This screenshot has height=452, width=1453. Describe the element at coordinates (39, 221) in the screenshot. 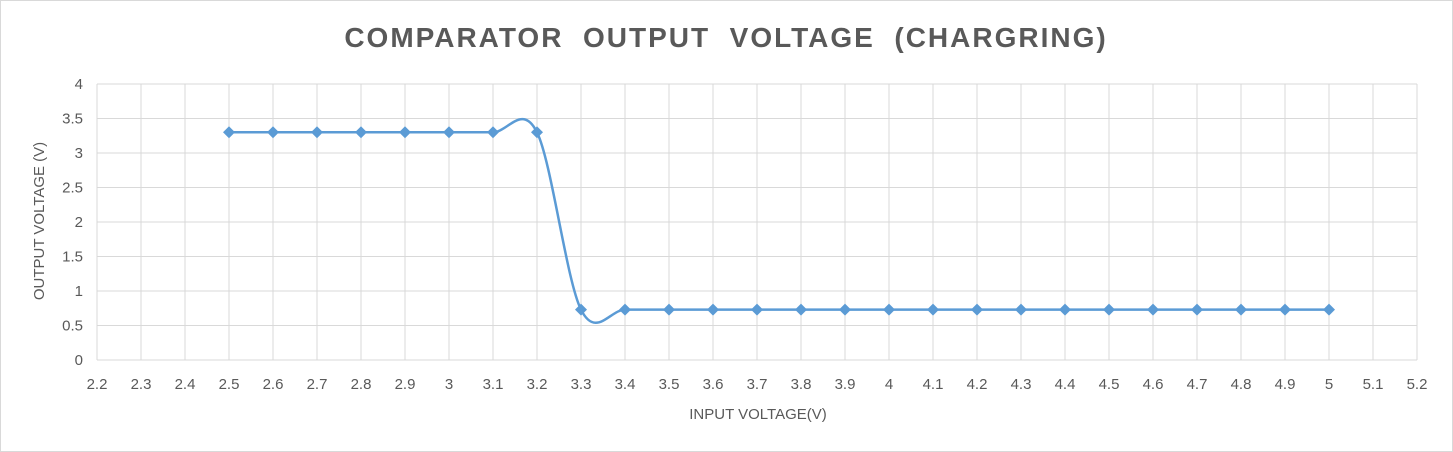

I see `y-axis-label: OUTPUT VOLTAGE (V)` at that location.